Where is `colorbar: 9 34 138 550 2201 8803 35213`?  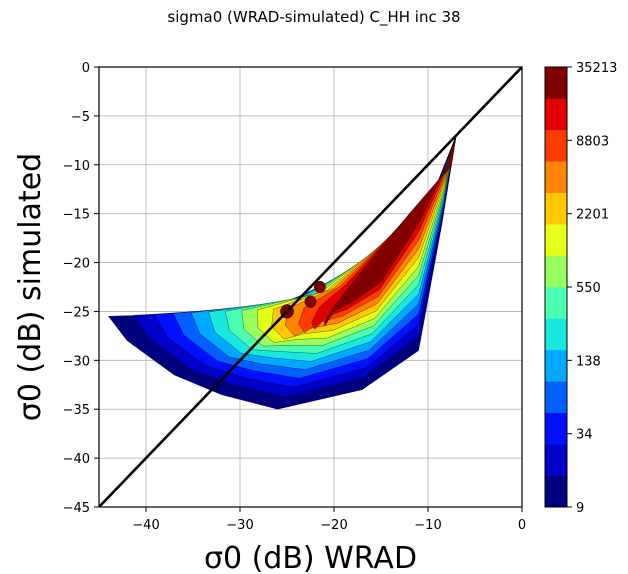
colorbar: 9 34 138 550 2201 8803 35213 is located at coordinates (580, 288).